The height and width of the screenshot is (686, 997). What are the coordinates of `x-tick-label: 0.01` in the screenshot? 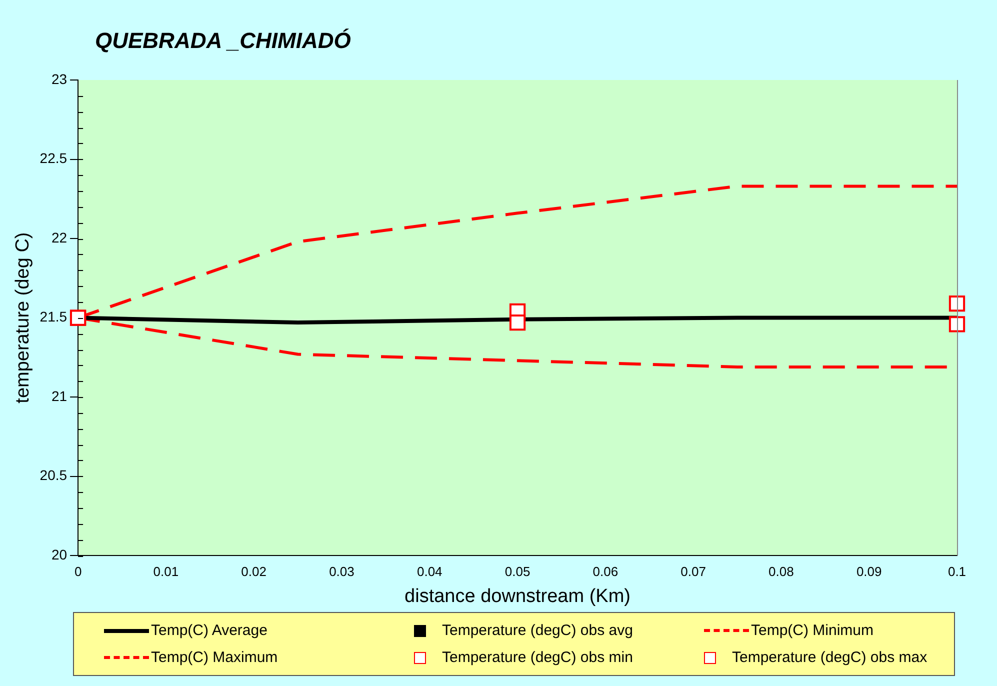 It's located at (166, 571).